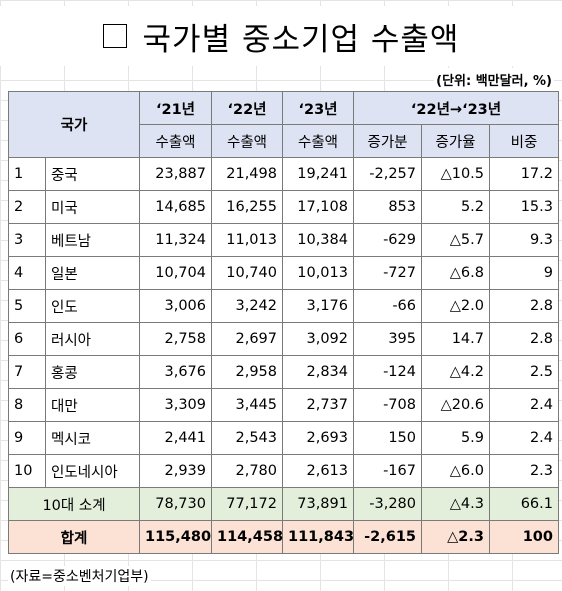  I want to click on share: 15.3, so click(524, 207).